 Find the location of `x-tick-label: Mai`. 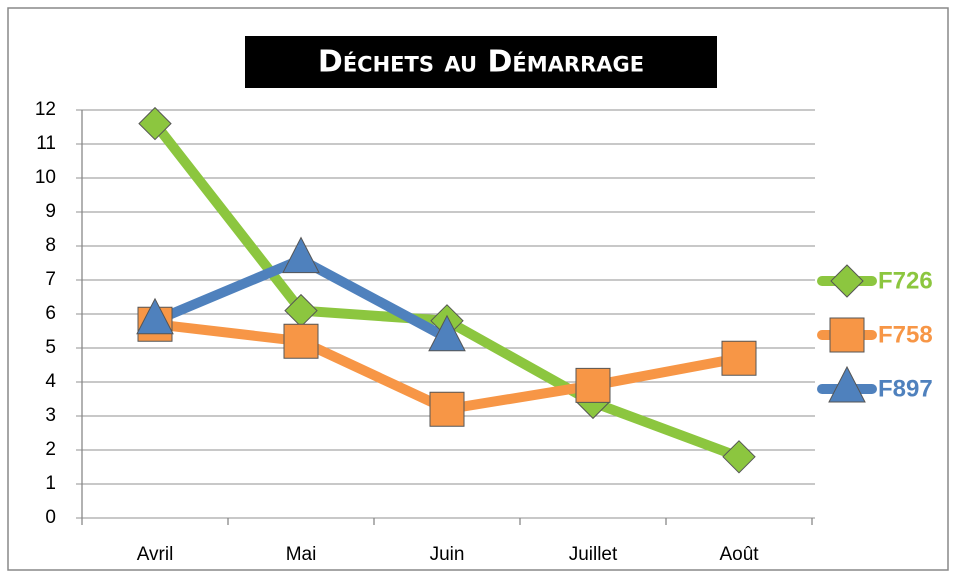

x-tick-label: Mai is located at coordinates (301, 554).